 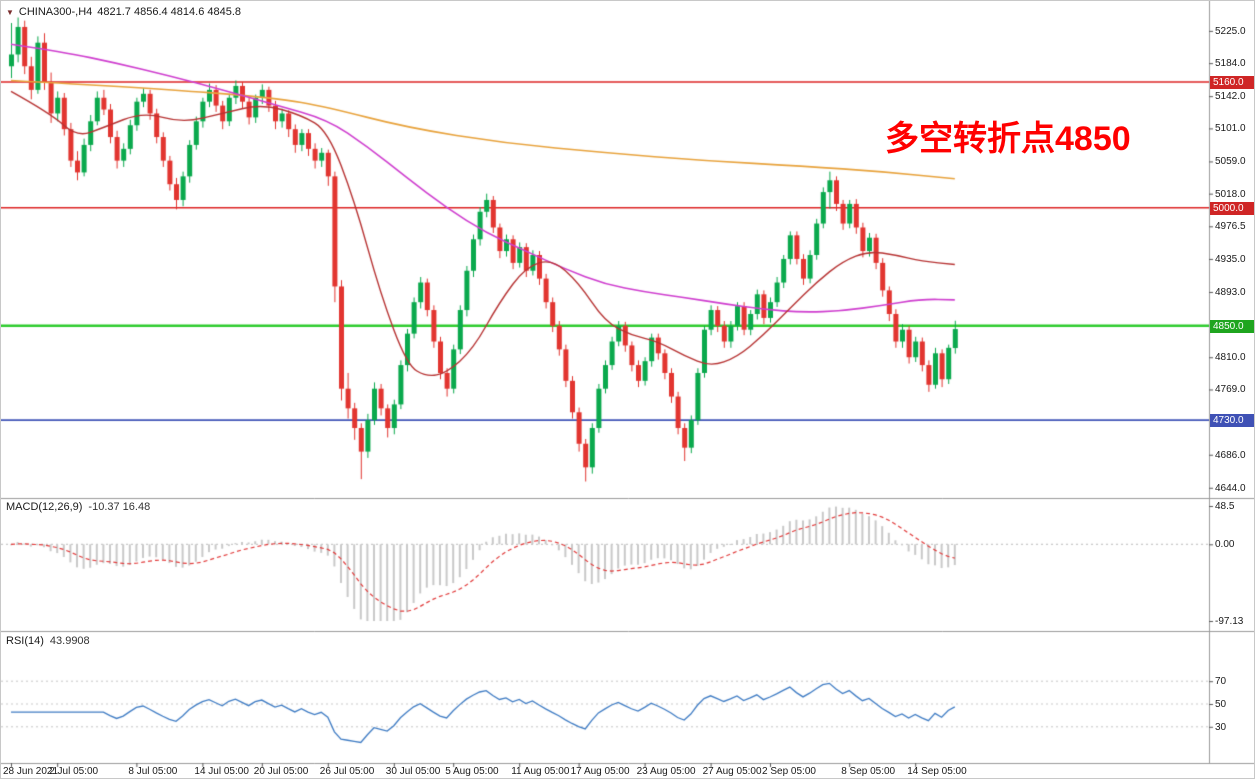 What do you see at coordinates (1008, 139) in the screenshot?
I see `annotation-text: 多空转折点4850` at bounding box center [1008, 139].